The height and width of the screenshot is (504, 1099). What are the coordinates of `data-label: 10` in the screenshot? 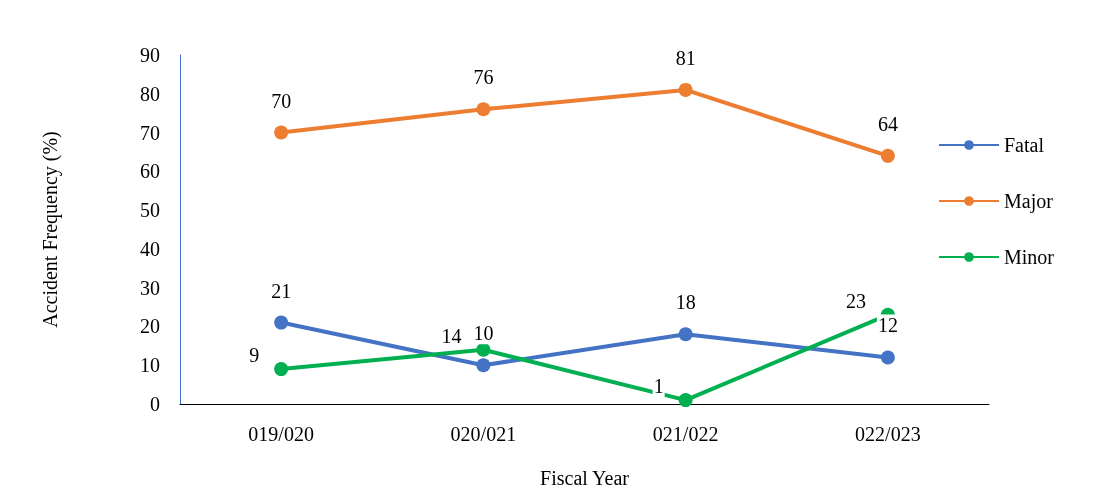 It's located at (483, 333).